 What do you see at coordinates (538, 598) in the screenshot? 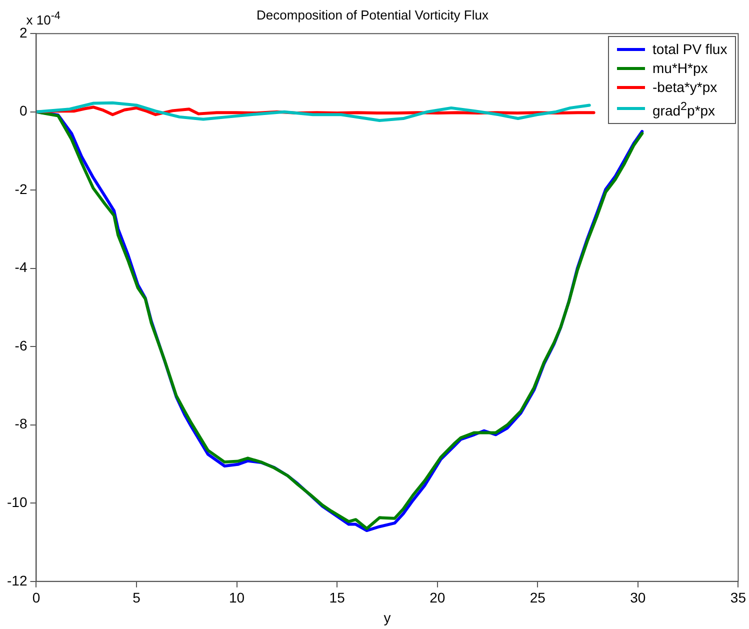
I see `x-tick-label: 25` at bounding box center [538, 598].